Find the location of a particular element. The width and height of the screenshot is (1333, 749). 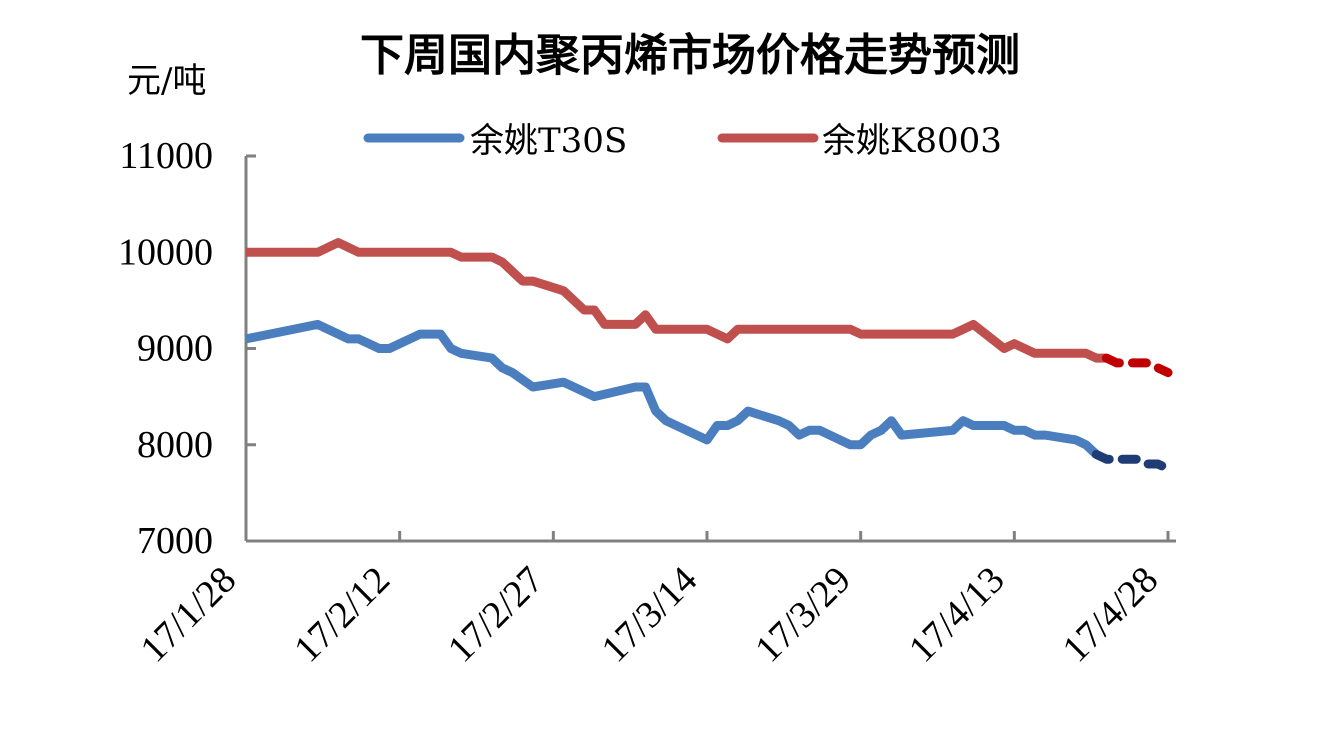

y-ticks: 7000 8000 9000 10000 11000 is located at coordinates (187, 348).